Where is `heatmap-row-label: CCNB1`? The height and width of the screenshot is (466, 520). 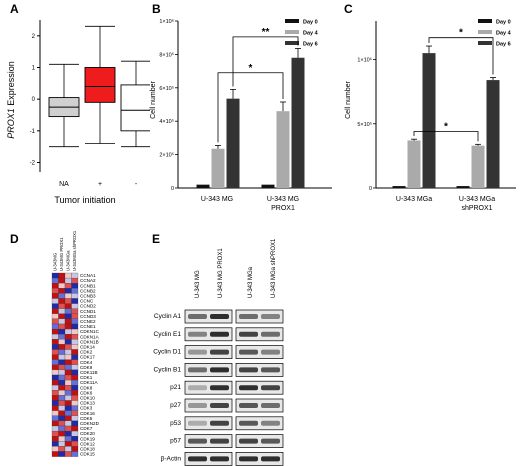
heatmap-row-label: CCNB1 is located at coordinates (88, 285).